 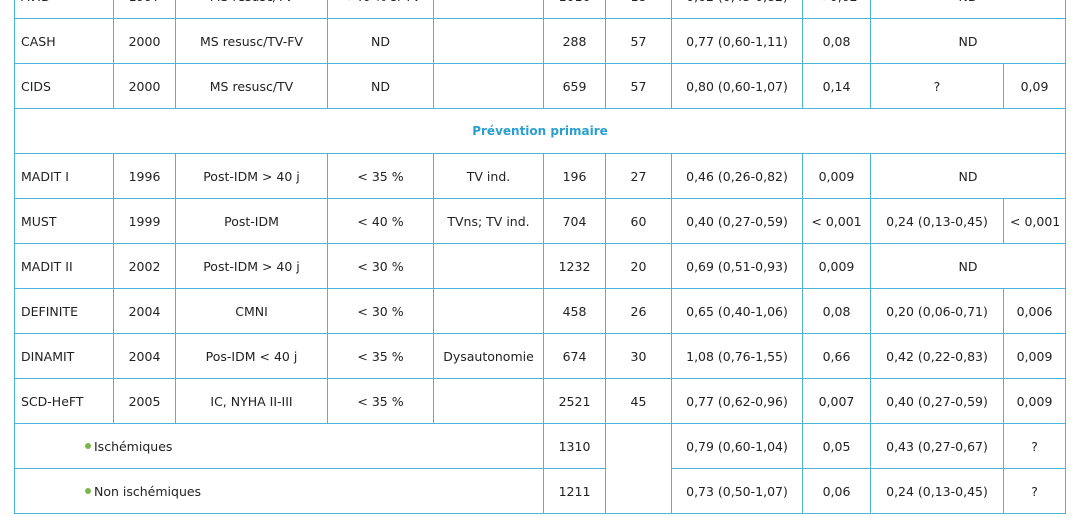 I want to click on study-name: MUST, so click(x=64, y=221).